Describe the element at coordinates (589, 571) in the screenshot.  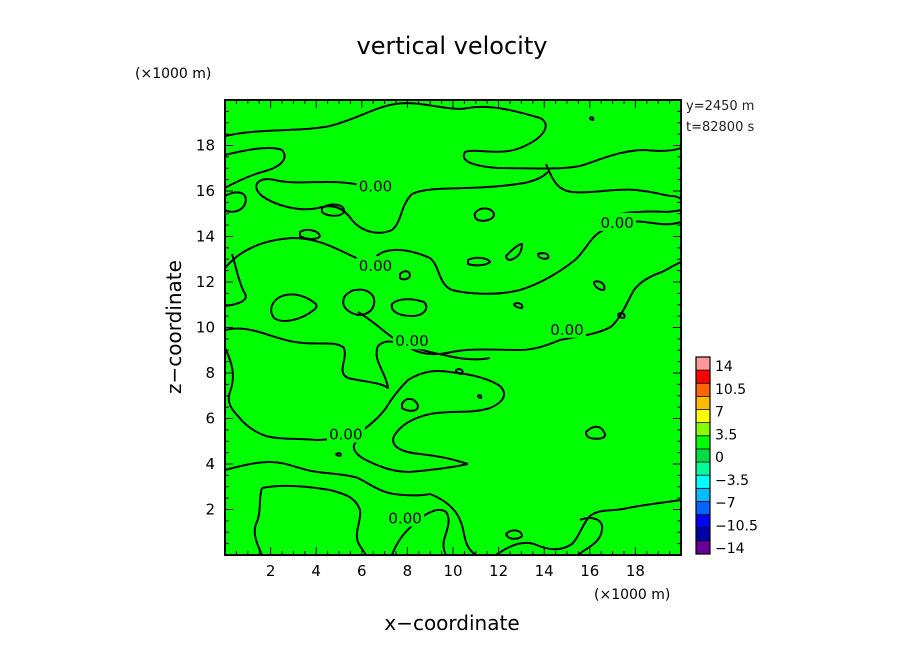
I see `x-tick-label: 16` at that location.